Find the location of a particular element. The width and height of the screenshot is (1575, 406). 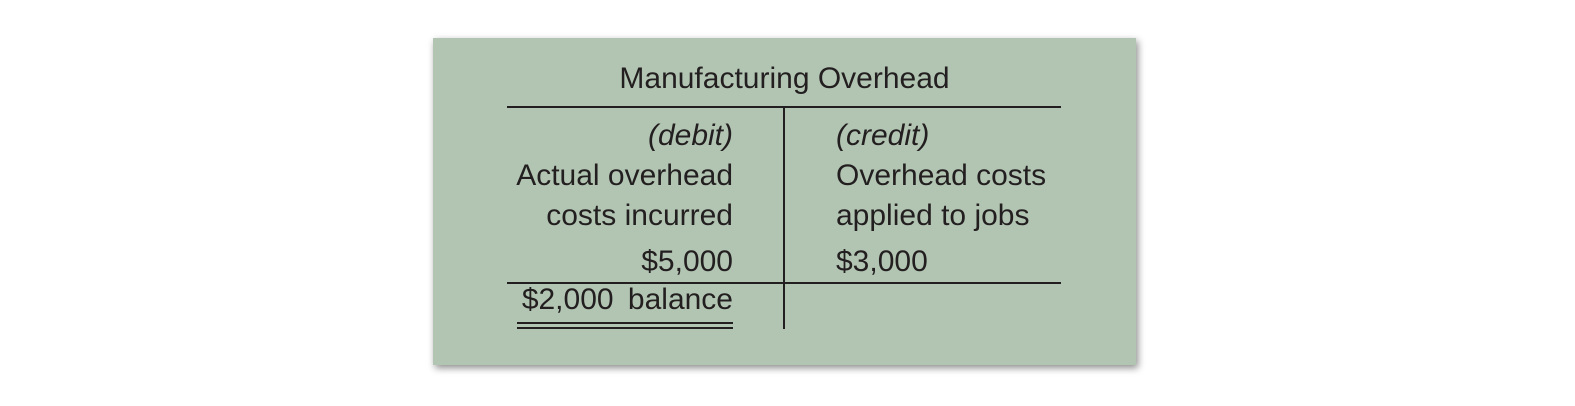

balance-amount: $2,000 balance is located at coordinates (627, 299).